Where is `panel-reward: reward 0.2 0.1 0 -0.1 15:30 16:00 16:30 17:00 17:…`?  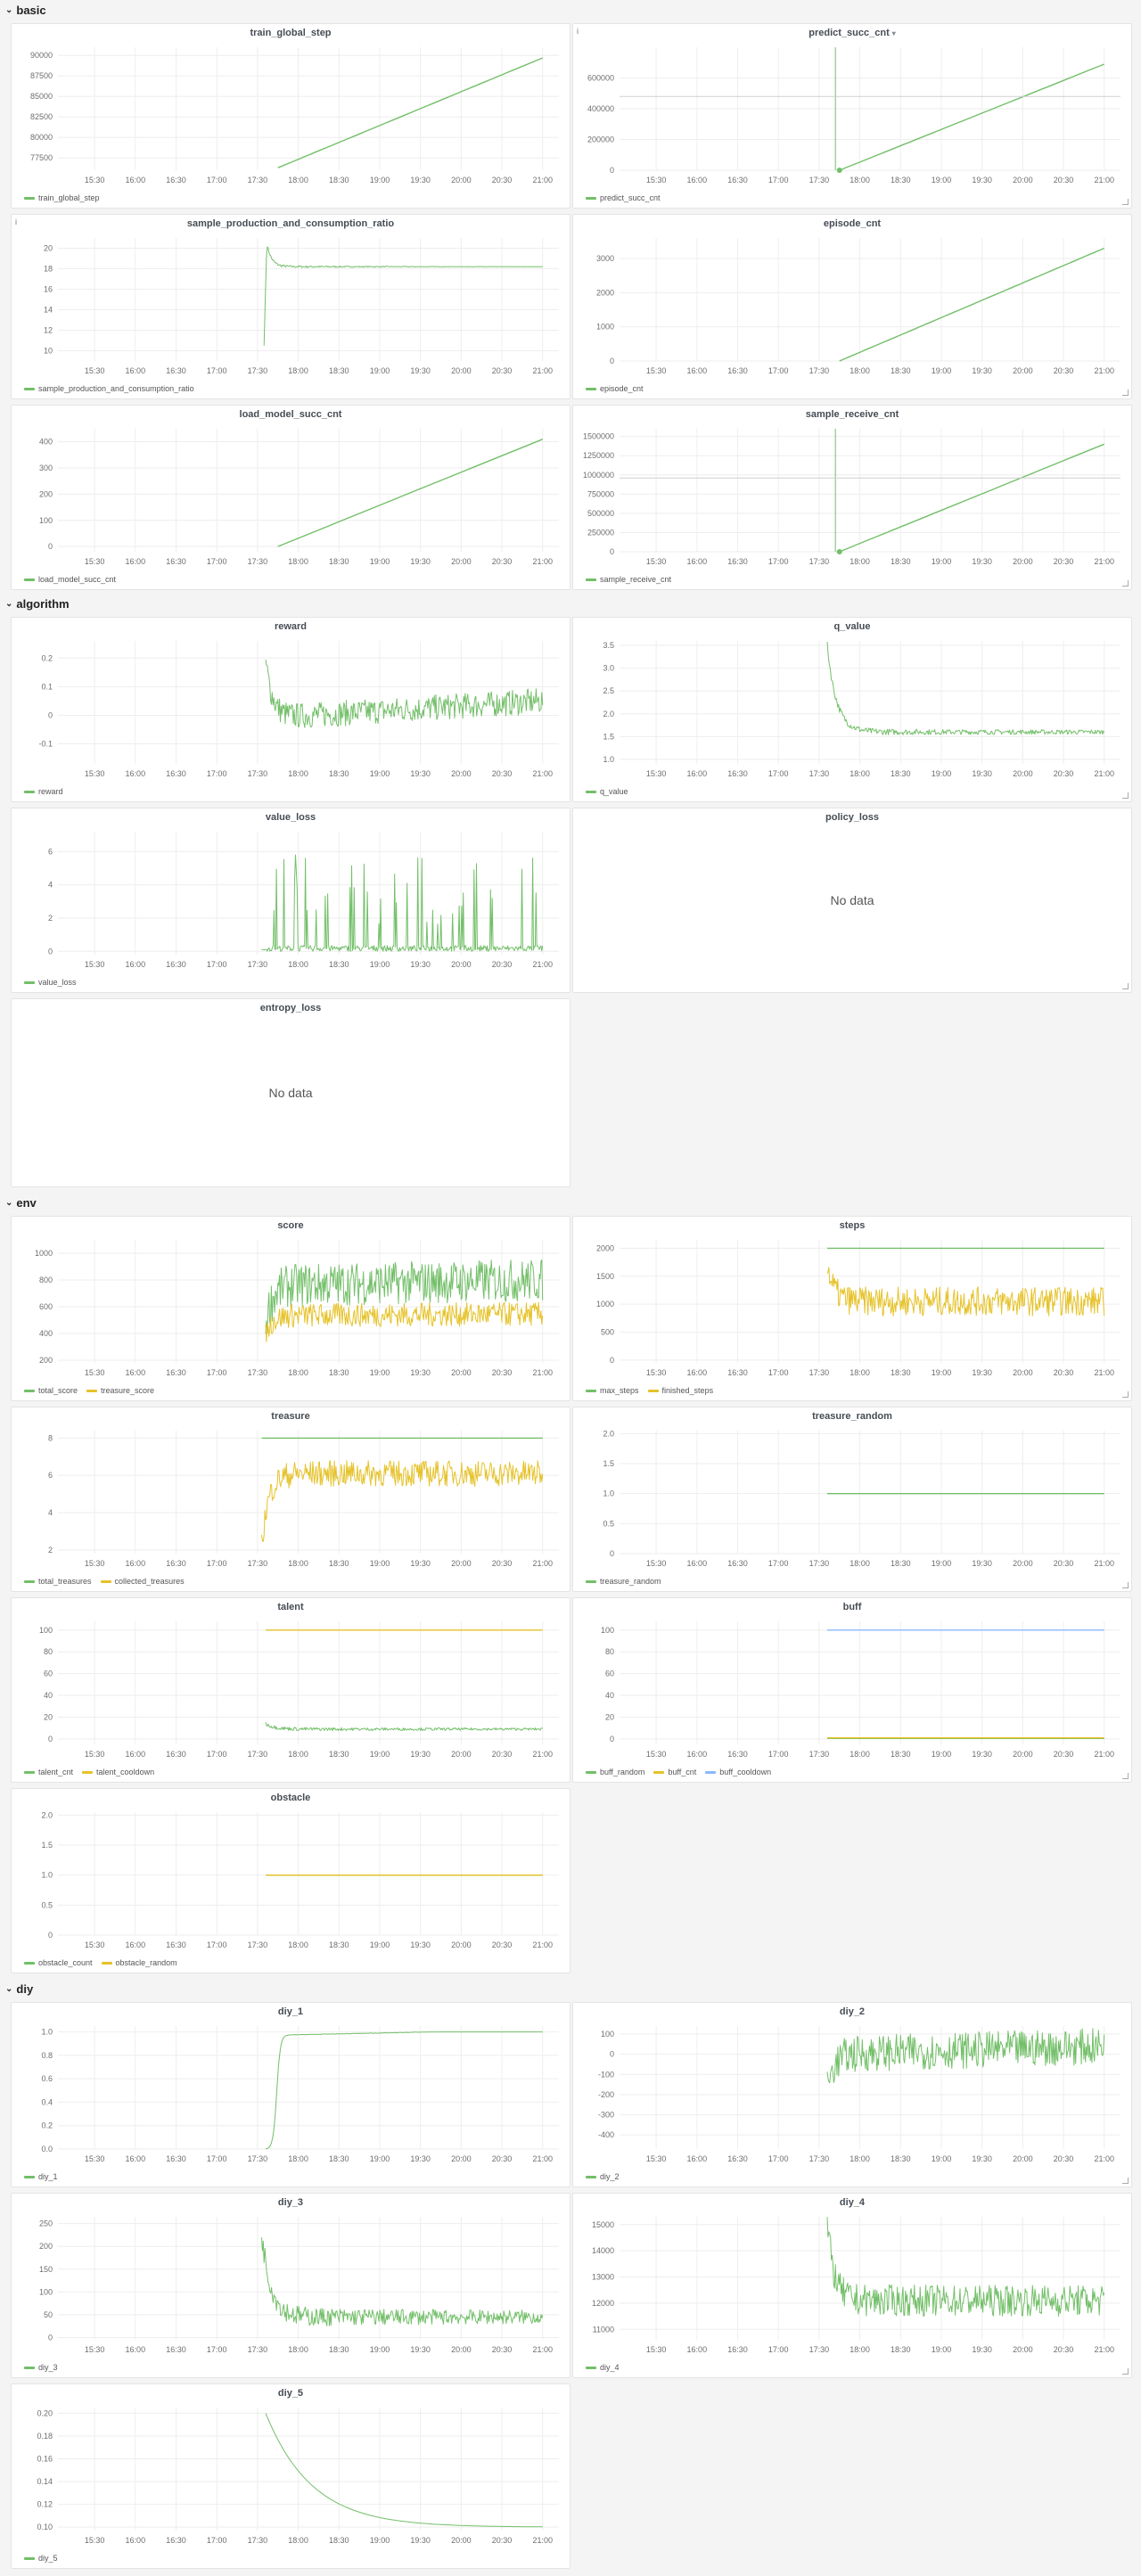
panel-reward: reward 0.2 0.1 0 -0.1 15:30 16:00 16:30 17:00 17:… is located at coordinates (290, 709).